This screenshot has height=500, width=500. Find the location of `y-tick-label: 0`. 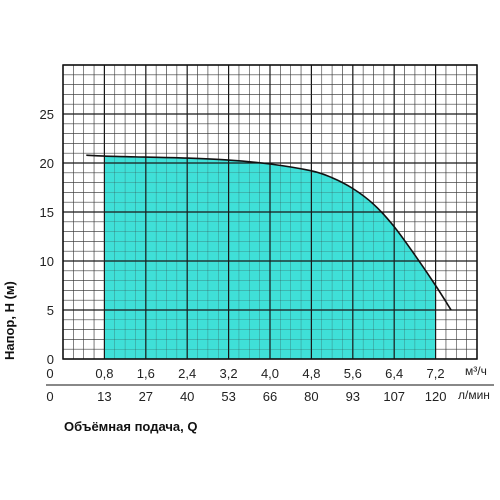

y-tick-label: 0 is located at coordinates (50, 359).